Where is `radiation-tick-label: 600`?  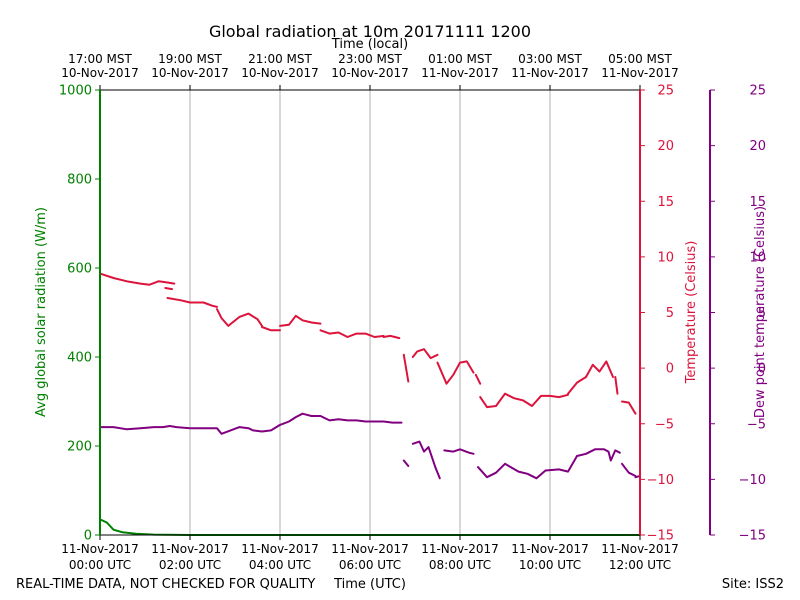 radiation-tick-label: 600 is located at coordinates (79, 269).